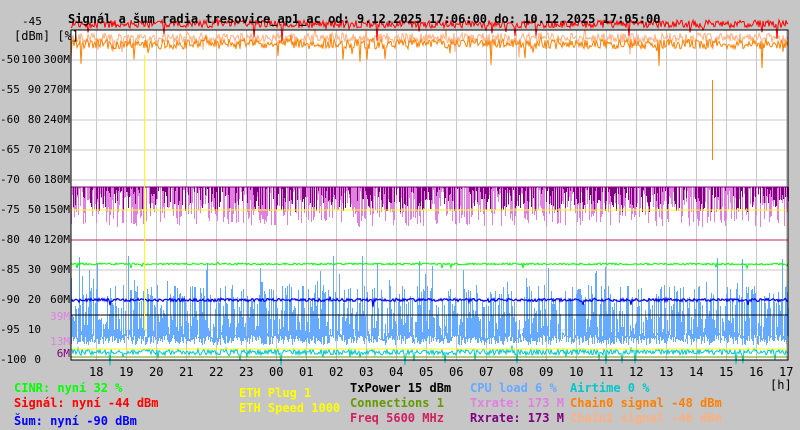 The image size is (800, 430). Describe the element at coordinates (10, 329) in the screenshot. I see `y-tick-dbm: -95` at that location.